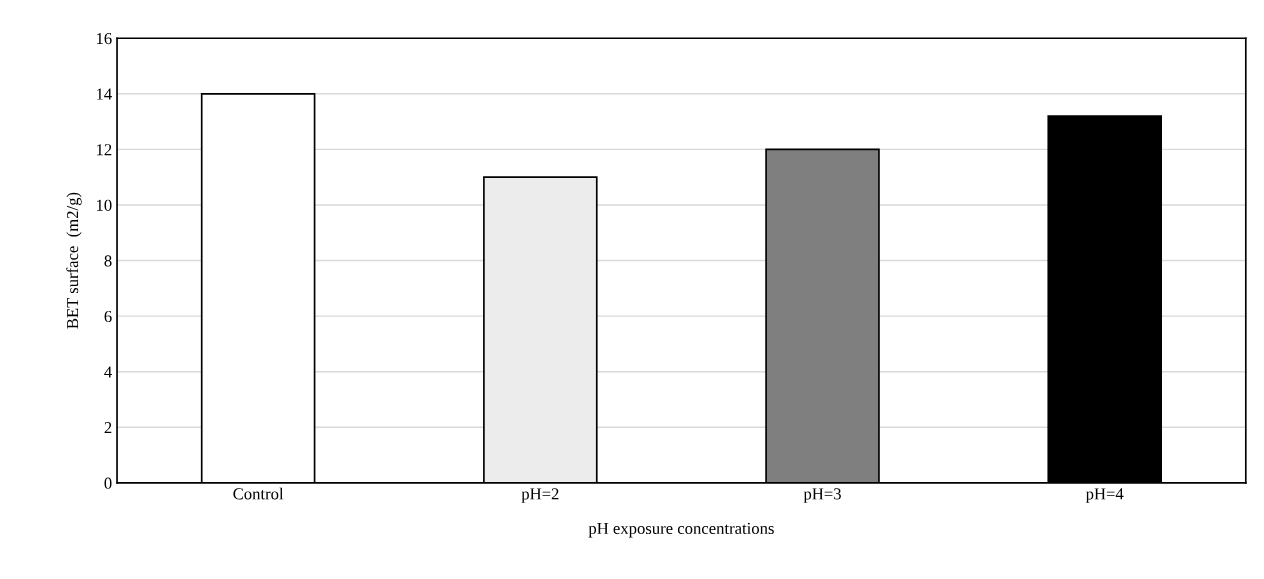 This screenshot has width=1264, height=579. I want to click on y-tick-label: 8, so click(108, 261).